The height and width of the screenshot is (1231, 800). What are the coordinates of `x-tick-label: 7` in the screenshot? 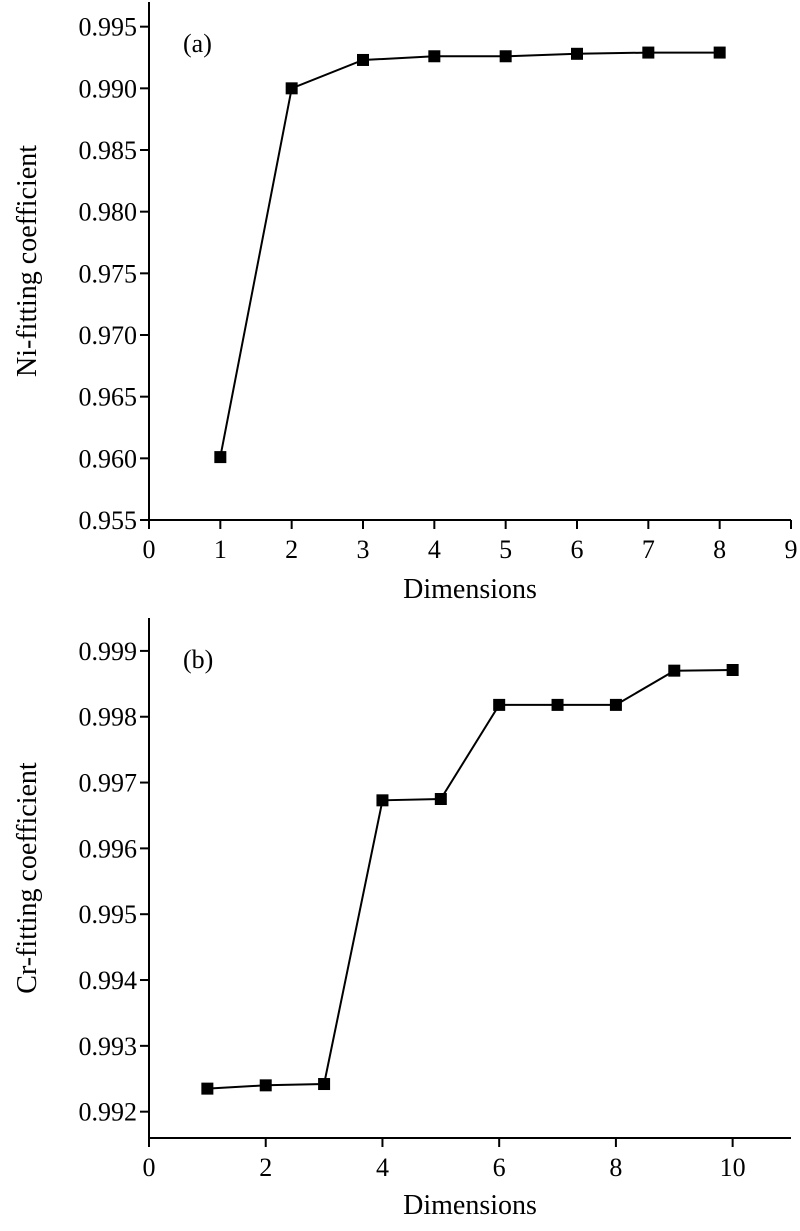 It's located at (648, 549).